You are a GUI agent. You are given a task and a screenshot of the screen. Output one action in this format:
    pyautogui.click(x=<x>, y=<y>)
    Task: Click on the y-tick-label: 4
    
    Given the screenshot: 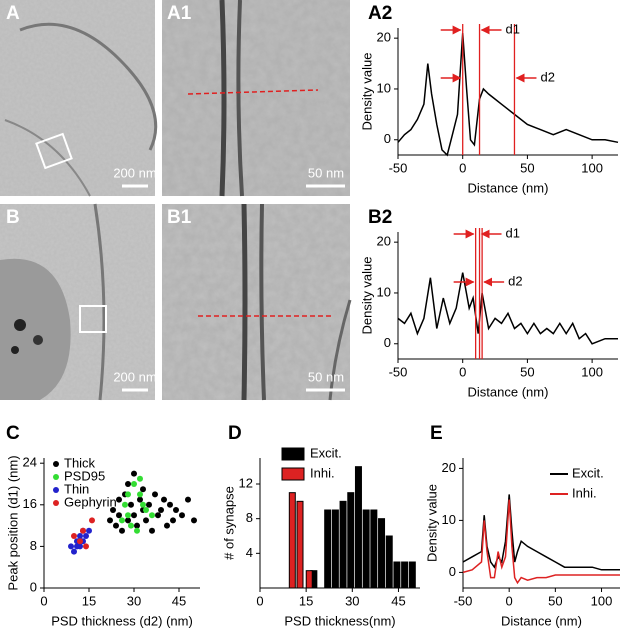 What is the action you would take?
    pyautogui.click(x=249, y=552)
    